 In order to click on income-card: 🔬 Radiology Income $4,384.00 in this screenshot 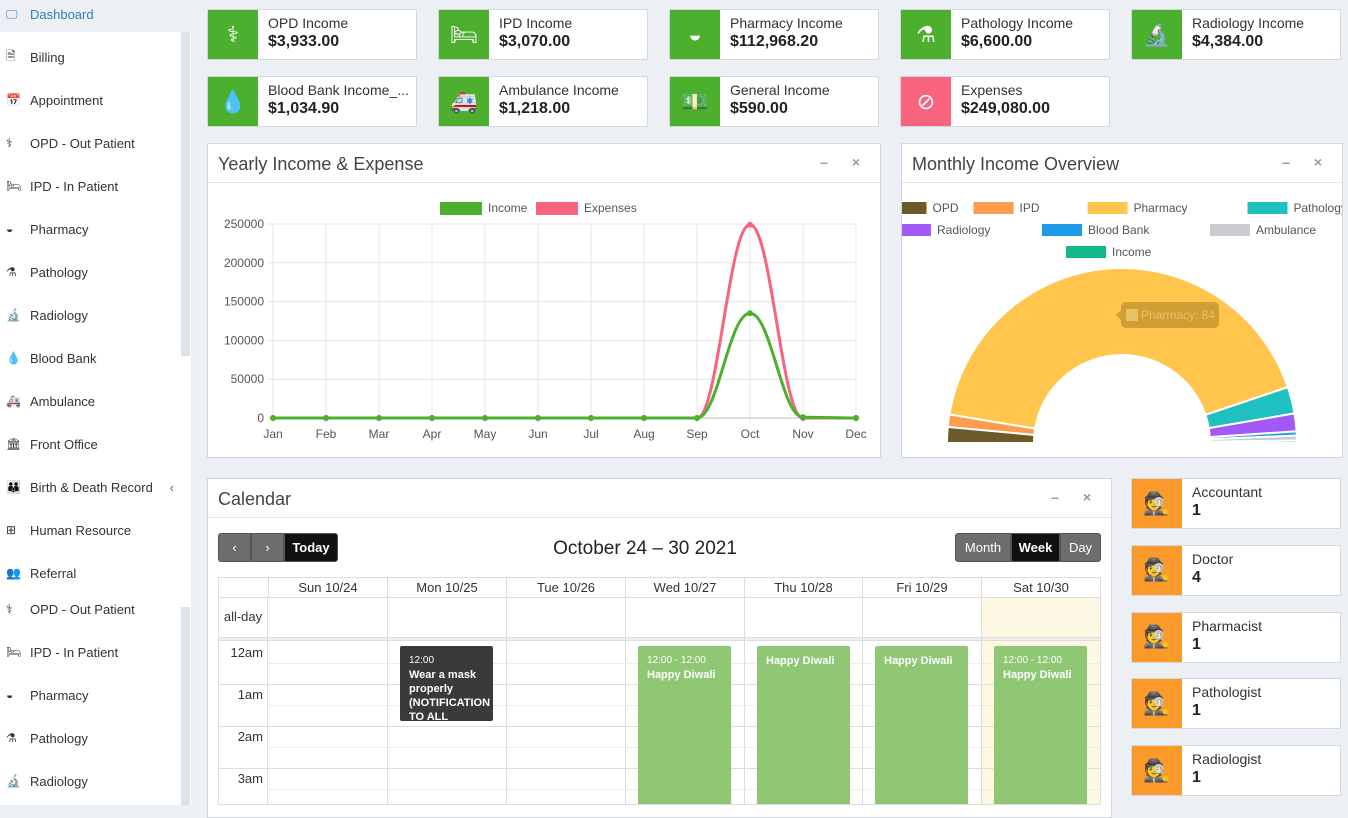, I will do `click(1236, 34)`.